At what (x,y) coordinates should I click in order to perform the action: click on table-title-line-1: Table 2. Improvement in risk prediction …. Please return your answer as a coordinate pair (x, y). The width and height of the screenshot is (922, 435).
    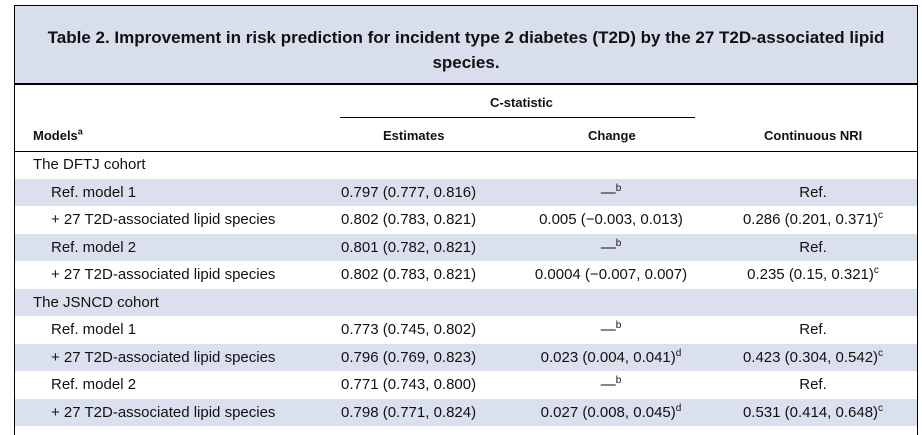
    Looking at the image, I should click on (466, 37).